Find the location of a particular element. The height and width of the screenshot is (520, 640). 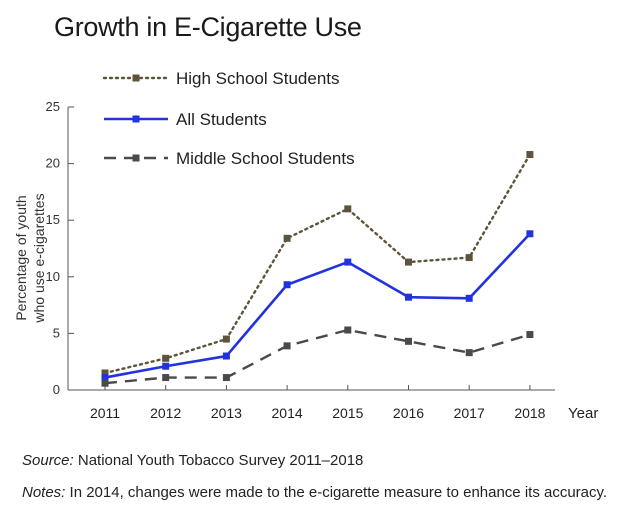

data-point-high-school-students-2015 is located at coordinates (348, 209).